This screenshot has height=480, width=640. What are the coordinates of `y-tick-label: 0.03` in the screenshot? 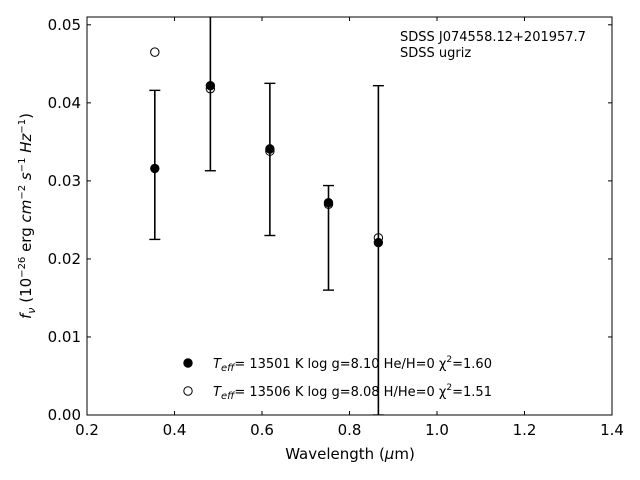 It's located at (64, 181).